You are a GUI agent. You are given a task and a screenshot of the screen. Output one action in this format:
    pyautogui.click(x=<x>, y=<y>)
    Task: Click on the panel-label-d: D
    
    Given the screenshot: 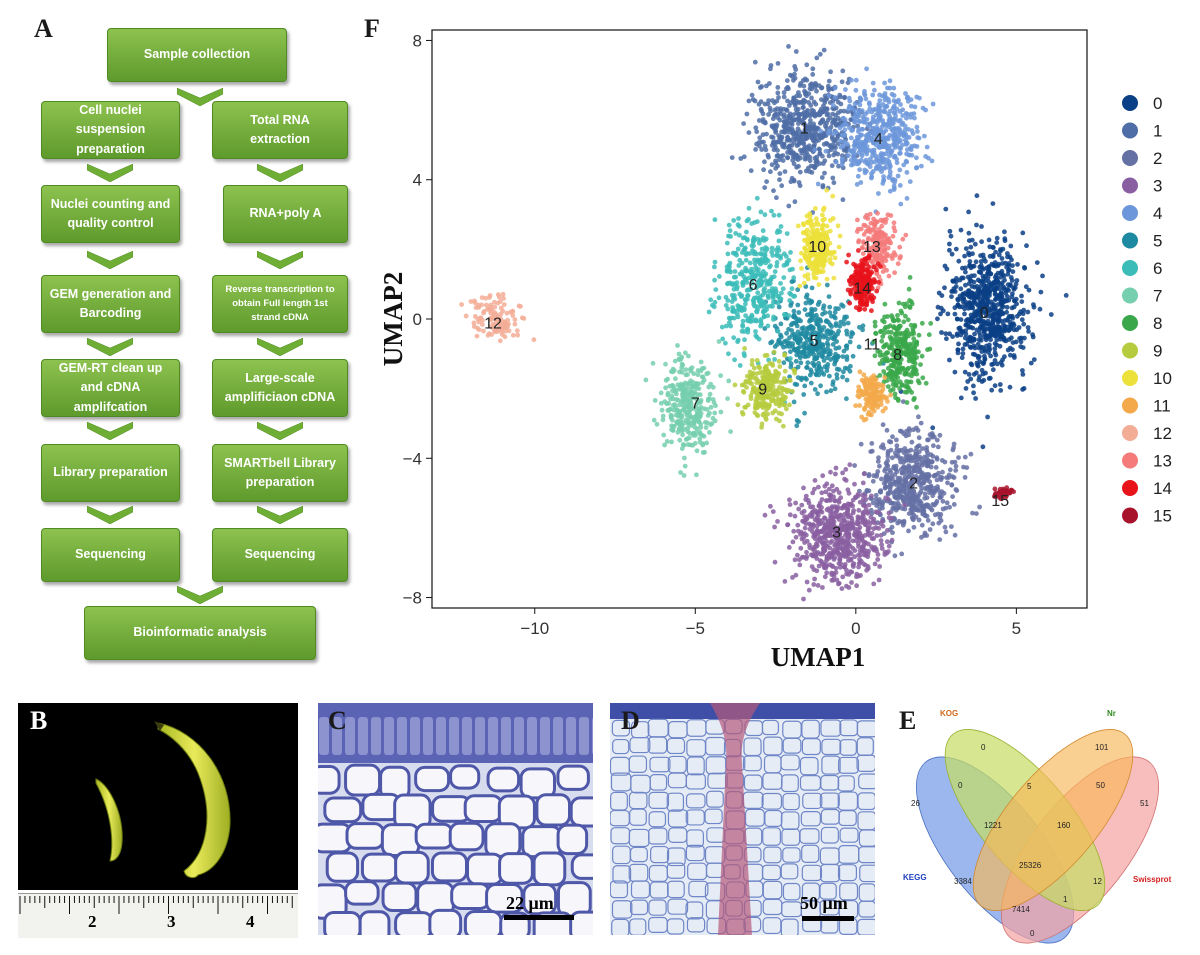 What is the action you would take?
    pyautogui.click(x=630, y=720)
    